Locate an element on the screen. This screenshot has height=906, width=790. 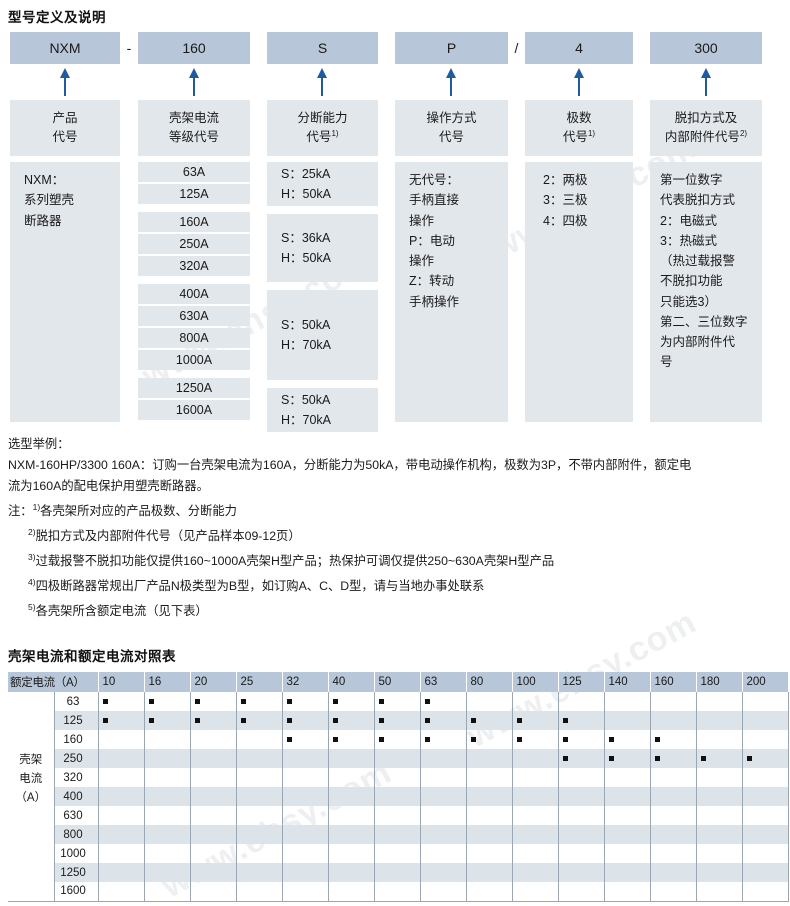
col-header-50: 50 is located at coordinates (397, 682).